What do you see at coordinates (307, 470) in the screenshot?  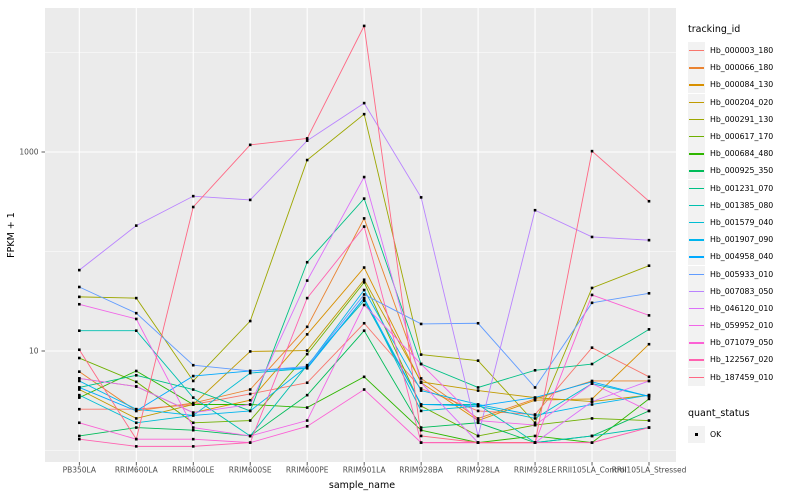 I see `x-tick-label: RRIM600PE` at bounding box center [307, 470].